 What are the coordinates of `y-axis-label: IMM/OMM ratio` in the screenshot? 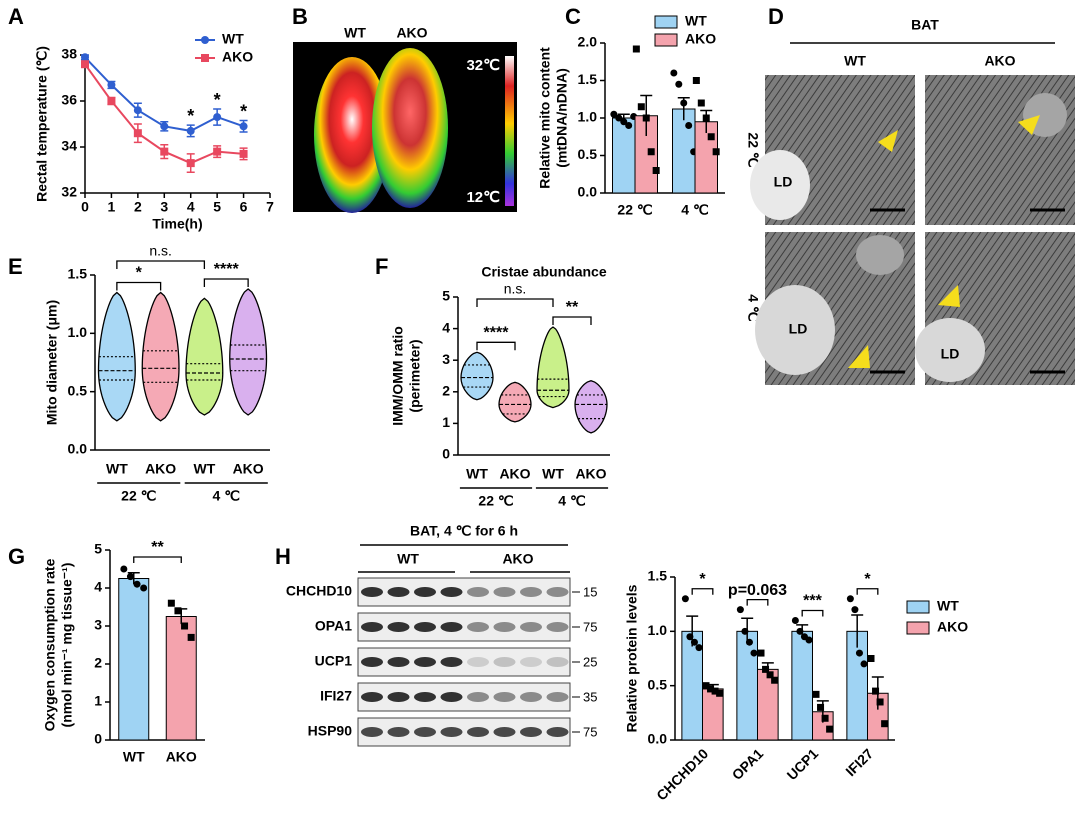 It's located at (398, 376).